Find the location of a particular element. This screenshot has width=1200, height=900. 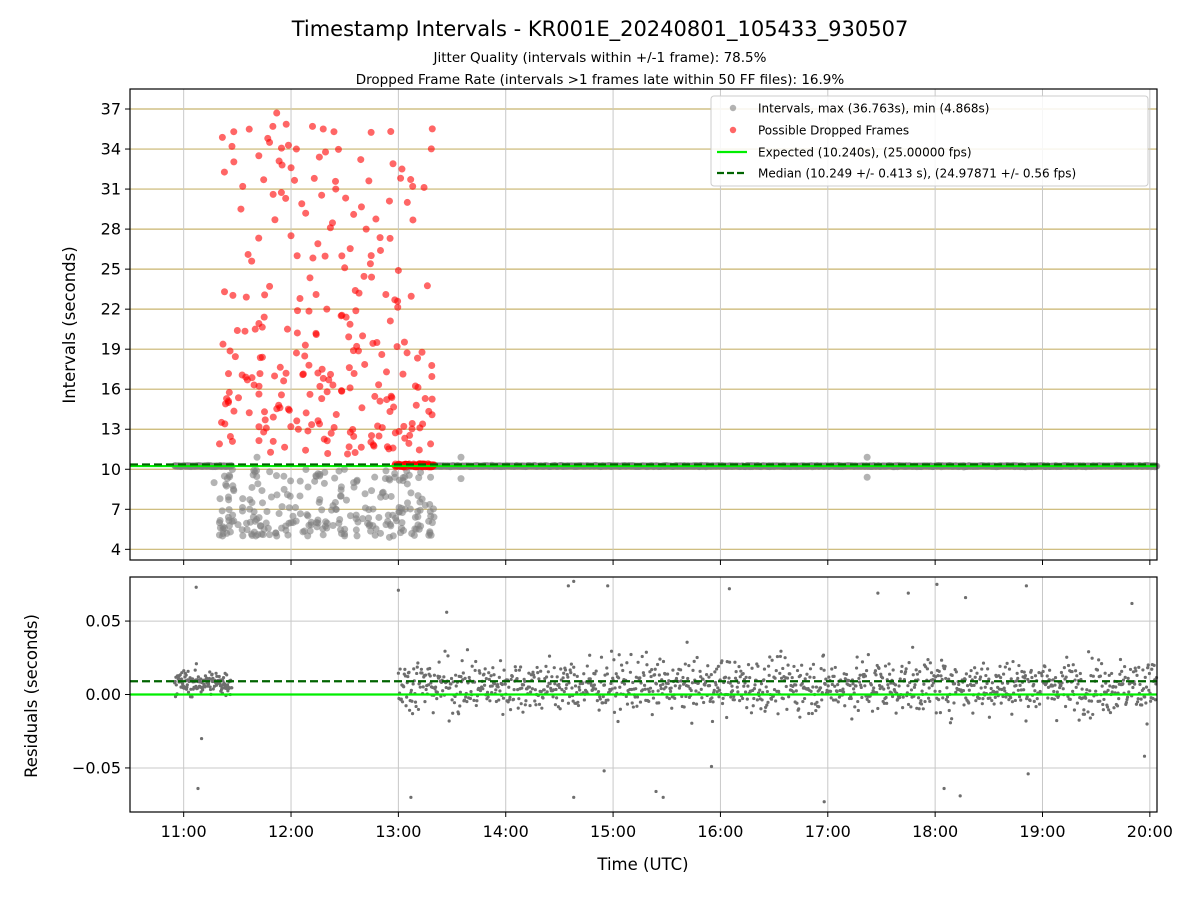

x-tick-label: 18:00 is located at coordinates (935, 831).